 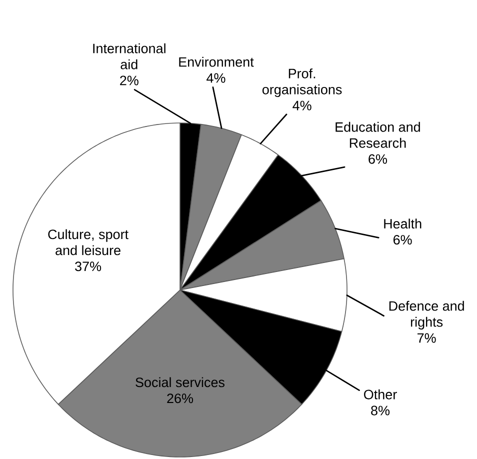 I want to click on slice-label: Other, so click(x=380, y=394).